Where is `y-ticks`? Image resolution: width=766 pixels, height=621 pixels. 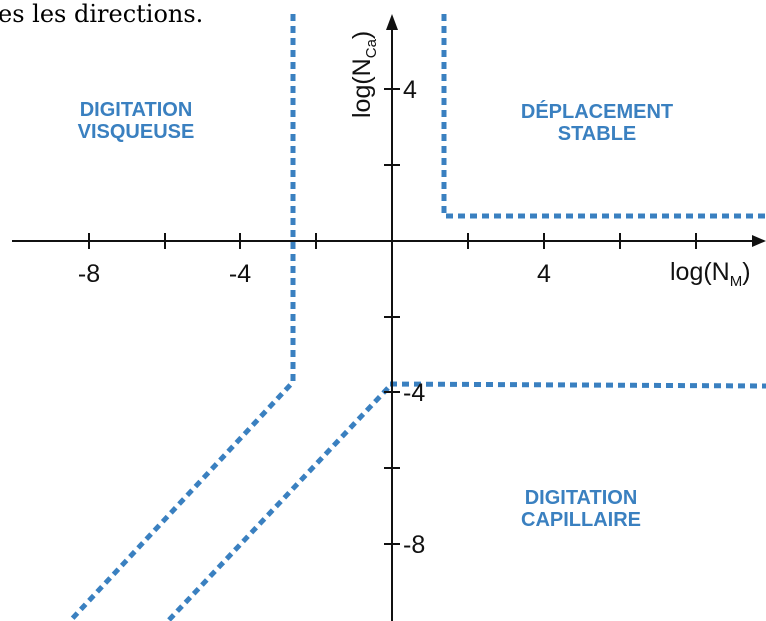
y-ticks is located at coordinates (392, 316).